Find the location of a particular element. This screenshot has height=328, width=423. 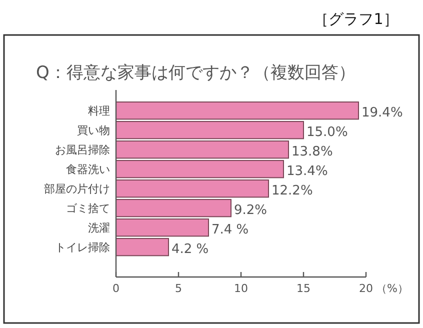

y-tick-label: トイレ掃除 is located at coordinates (82, 247).